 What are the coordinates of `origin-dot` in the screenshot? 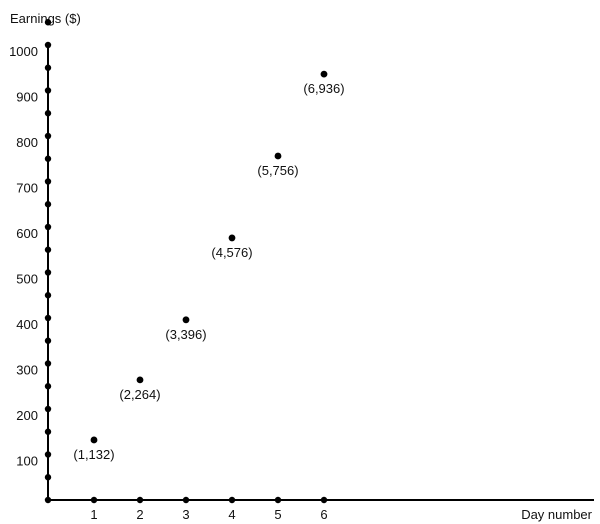 It's located at (48, 500).